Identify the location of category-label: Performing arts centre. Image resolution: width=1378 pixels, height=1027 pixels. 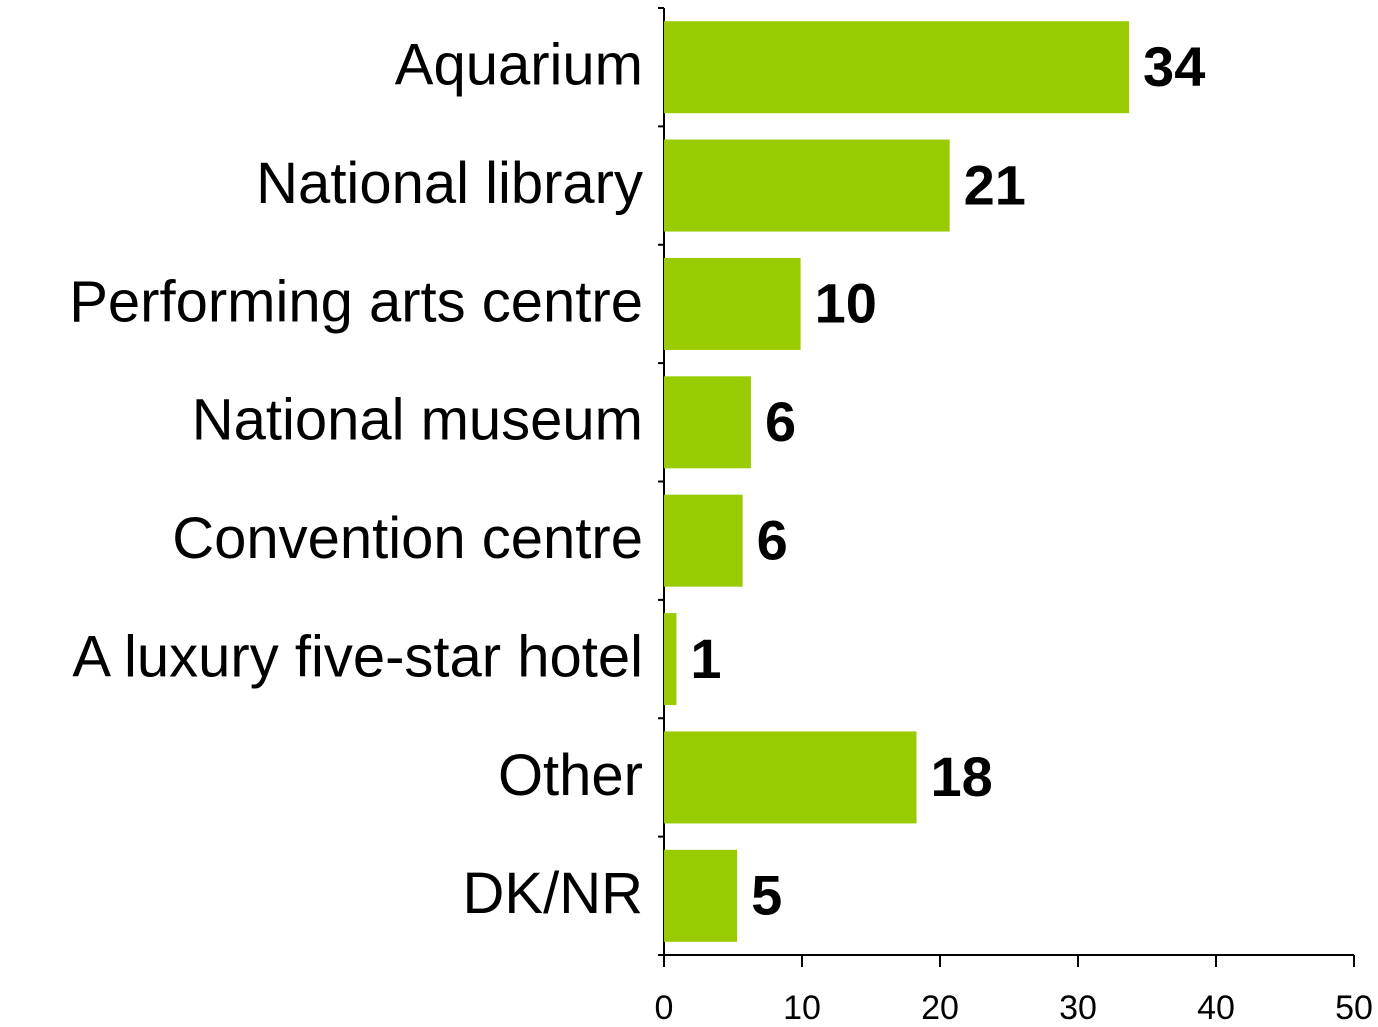
(356, 301).